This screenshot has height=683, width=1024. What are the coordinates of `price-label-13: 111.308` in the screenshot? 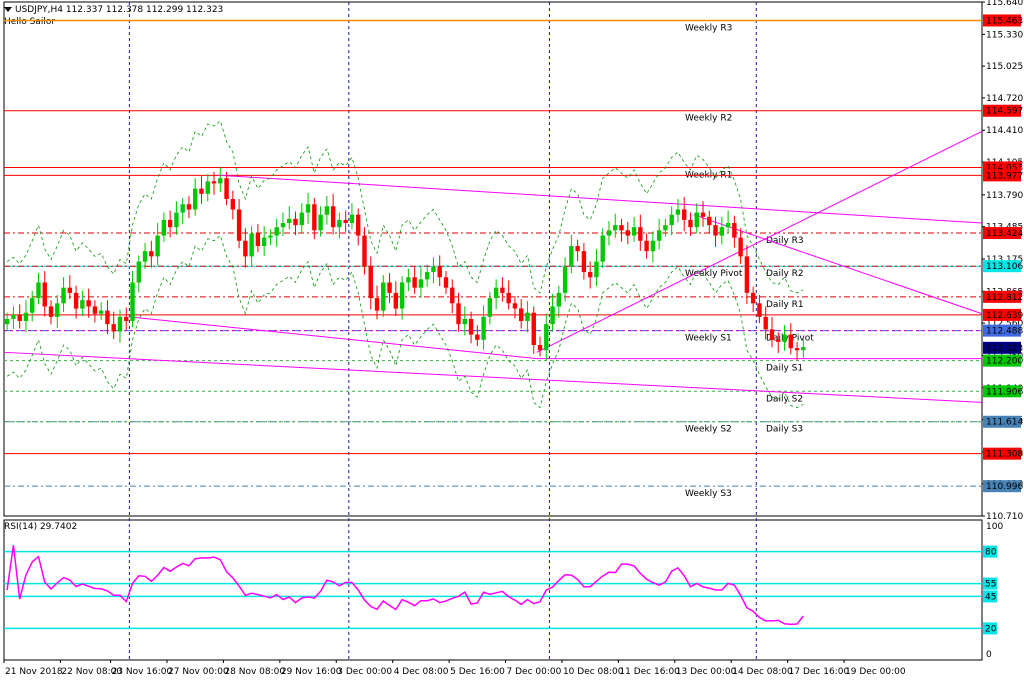 It's located at (1004, 455).